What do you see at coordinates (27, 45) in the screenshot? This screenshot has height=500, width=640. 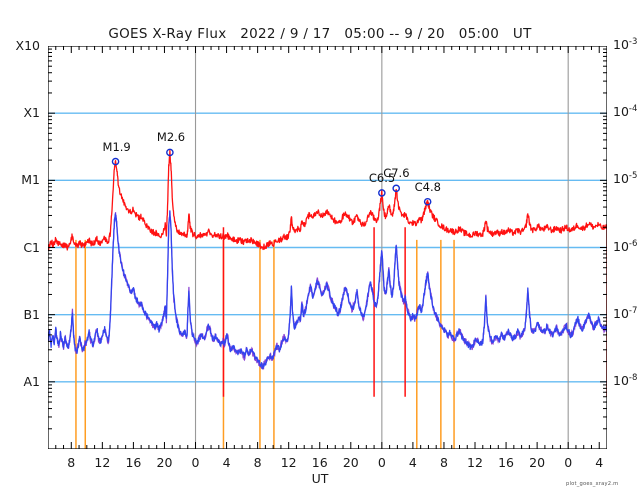 I see `y-tick-left-x10: X10` at bounding box center [27, 45].